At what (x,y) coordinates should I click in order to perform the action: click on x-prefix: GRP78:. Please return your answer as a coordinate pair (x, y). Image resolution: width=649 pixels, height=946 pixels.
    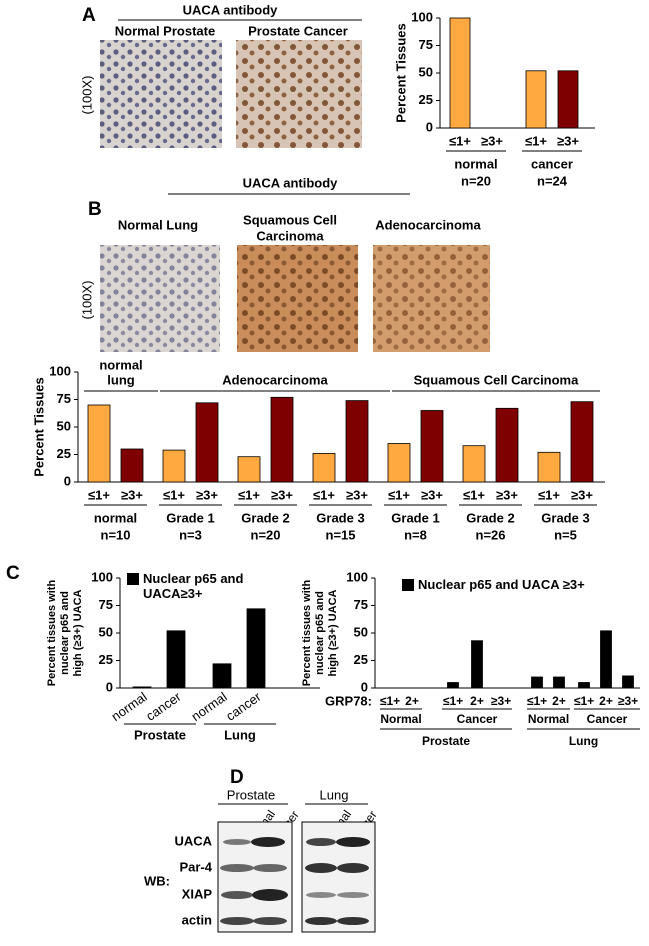
    Looking at the image, I should click on (348, 700).